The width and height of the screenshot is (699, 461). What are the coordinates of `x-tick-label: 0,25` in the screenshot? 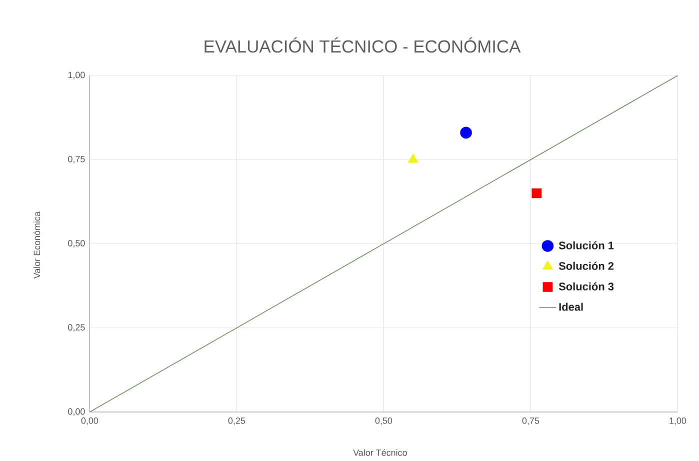 It's located at (237, 421).